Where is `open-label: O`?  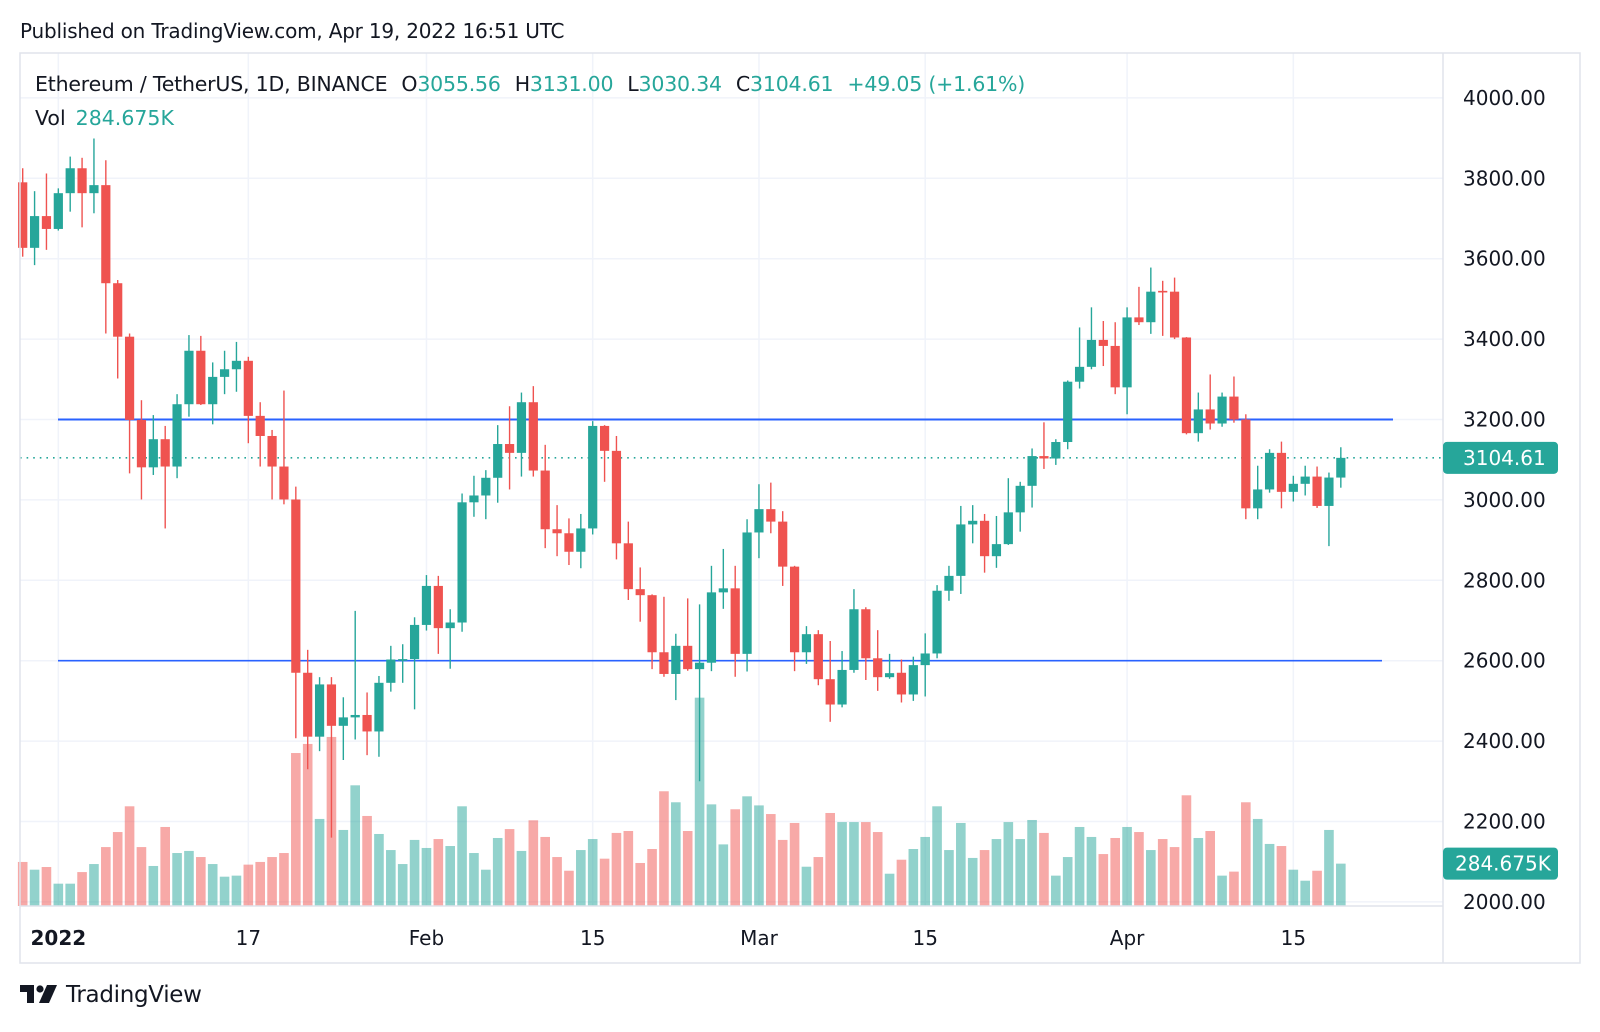 open-label: O is located at coordinates (409, 84).